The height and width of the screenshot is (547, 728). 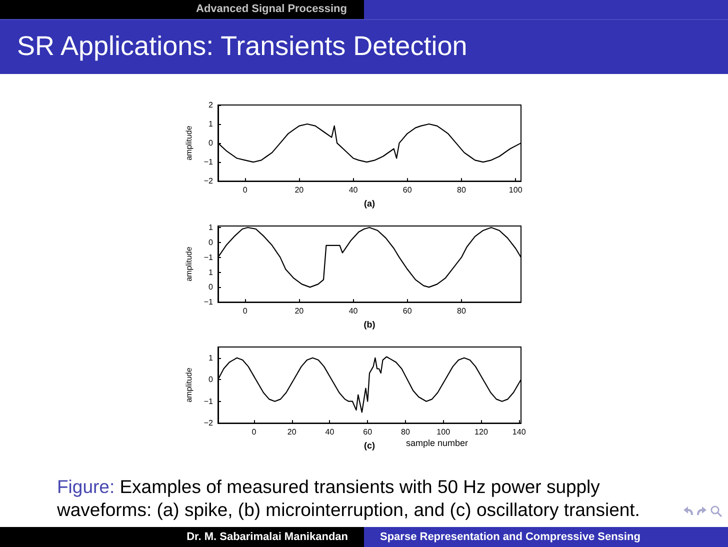 I want to click on text: Figure: Examples of measured transients with 50 Hz power supply waveforms: (a) spike, (b) microinterruption, and (c) oscillatory transient., so click(x=349, y=498).